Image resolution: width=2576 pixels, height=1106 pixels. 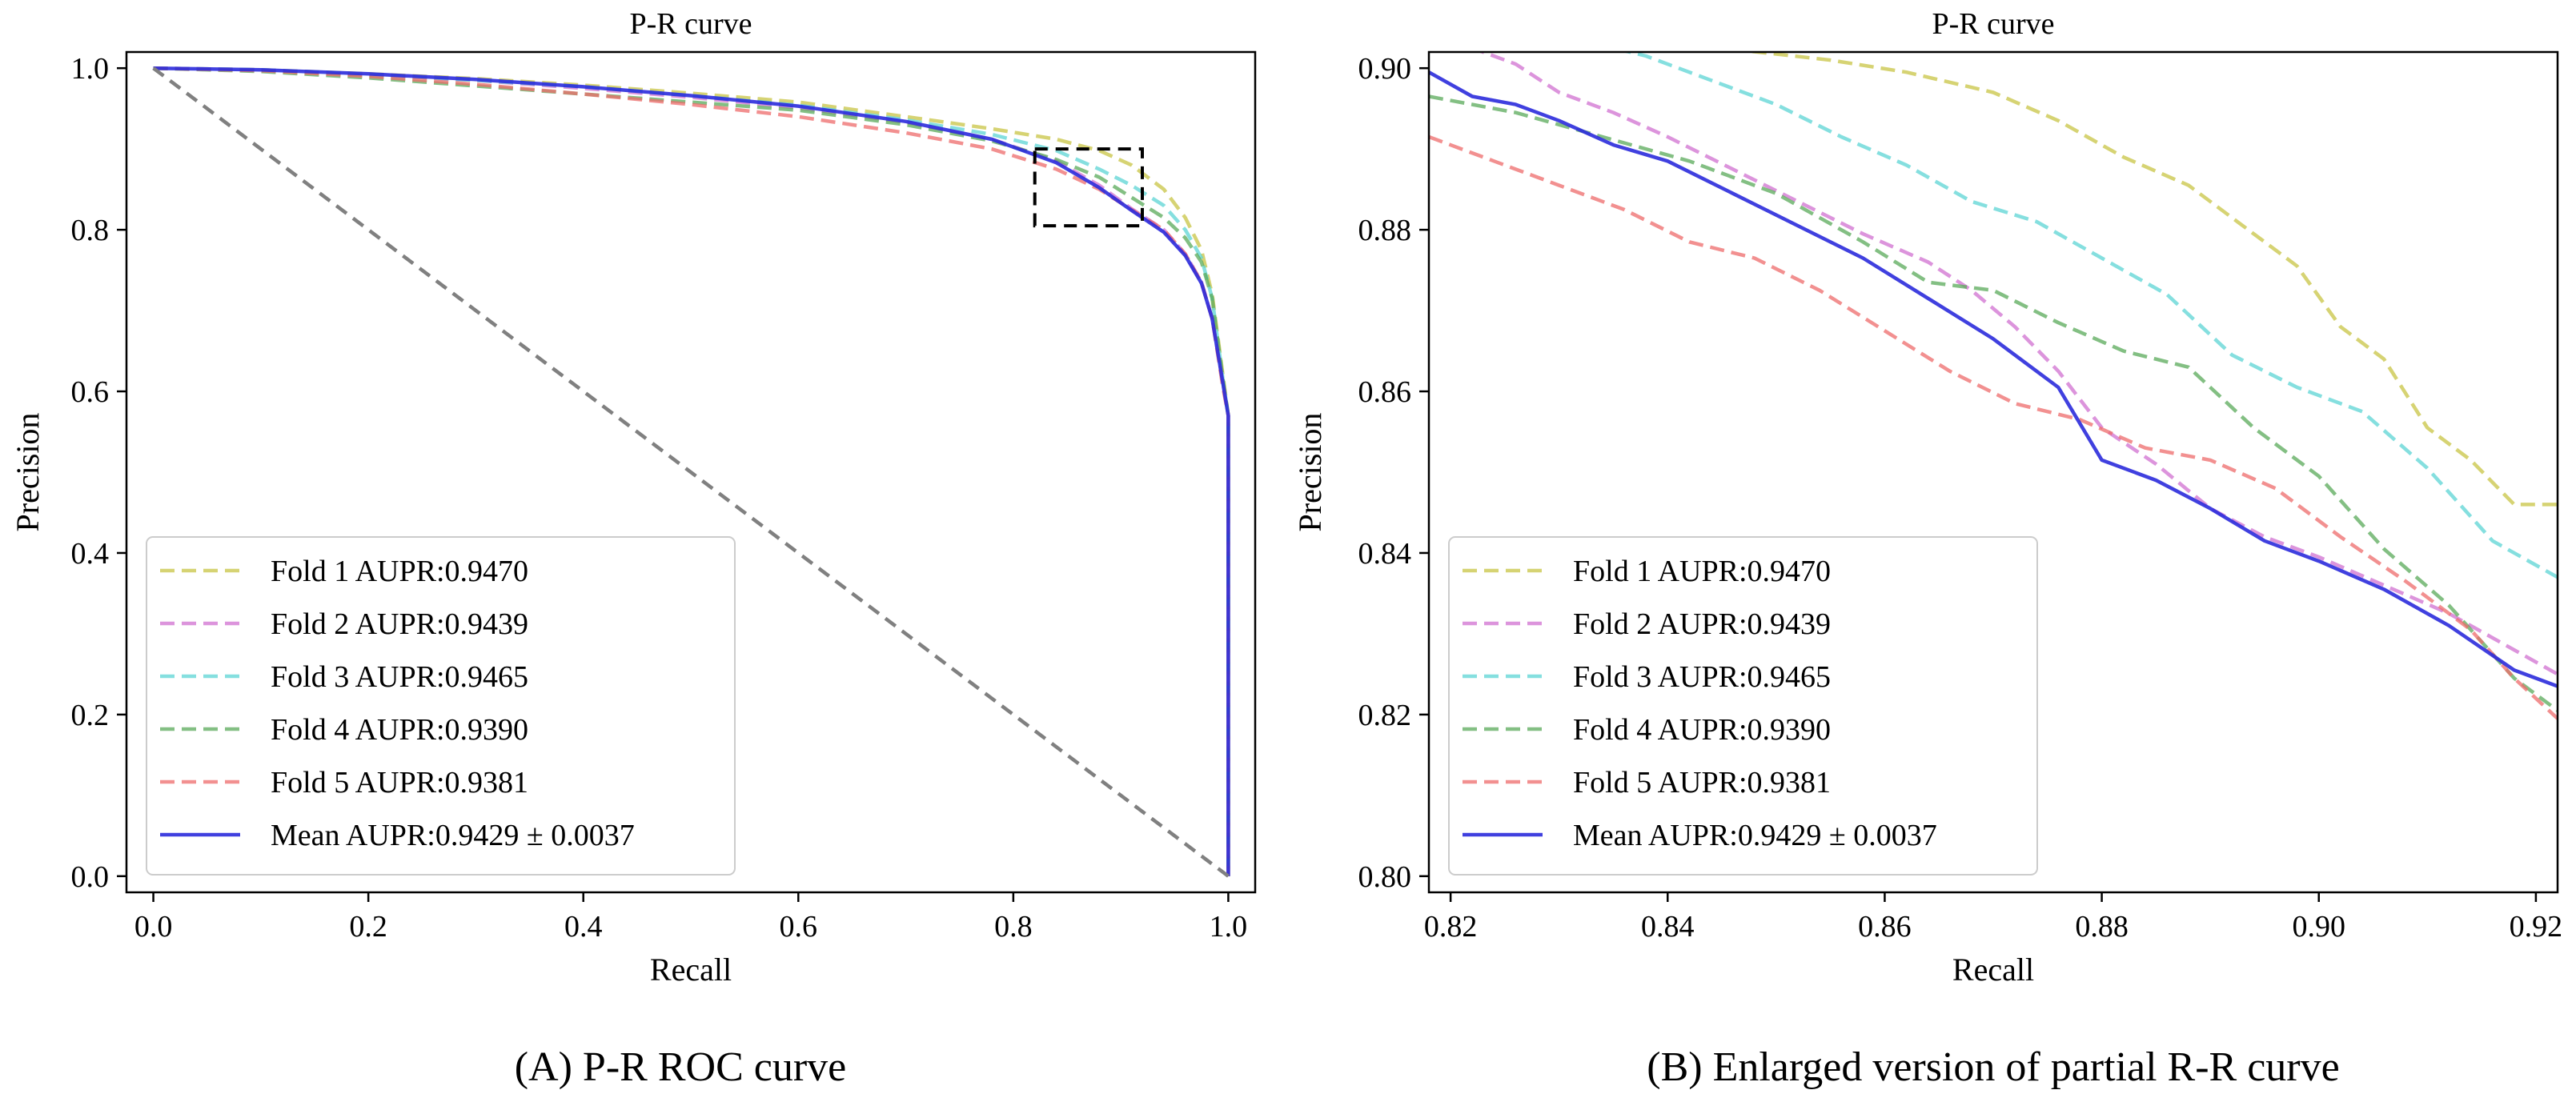 What do you see at coordinates (1885, 927) in the screenshot?
I see `panel-b-xtick-label: 0.86` at bounding box center [1885, 927].